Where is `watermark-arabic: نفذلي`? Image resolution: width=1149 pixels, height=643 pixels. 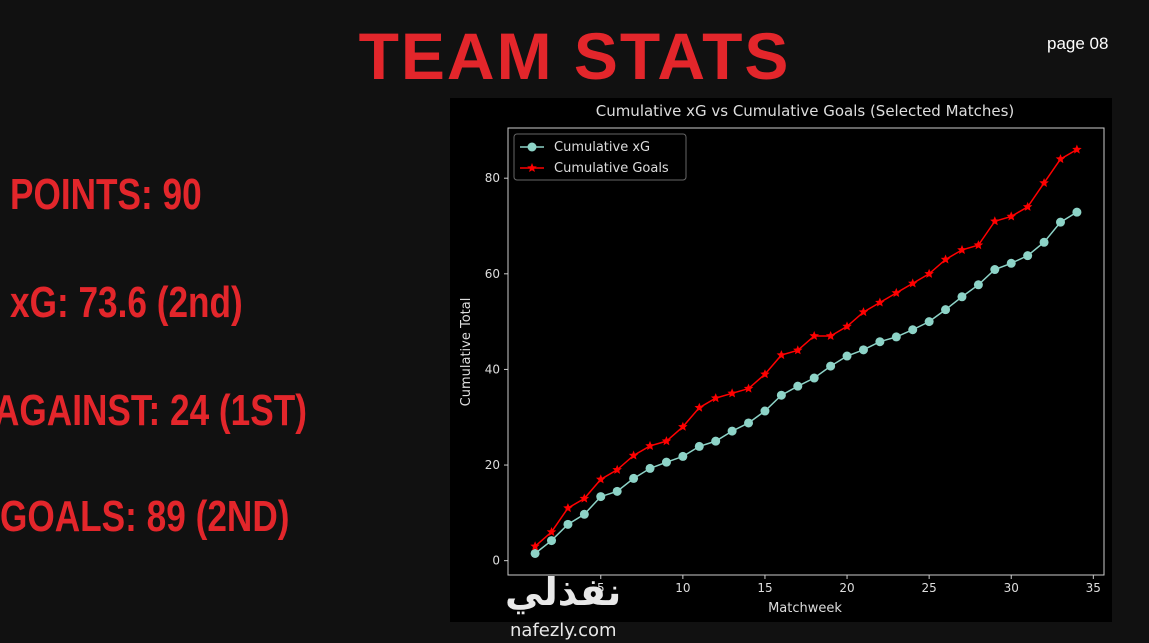 watermark-arabic: نفذلي is located at coordinates (563, 592).